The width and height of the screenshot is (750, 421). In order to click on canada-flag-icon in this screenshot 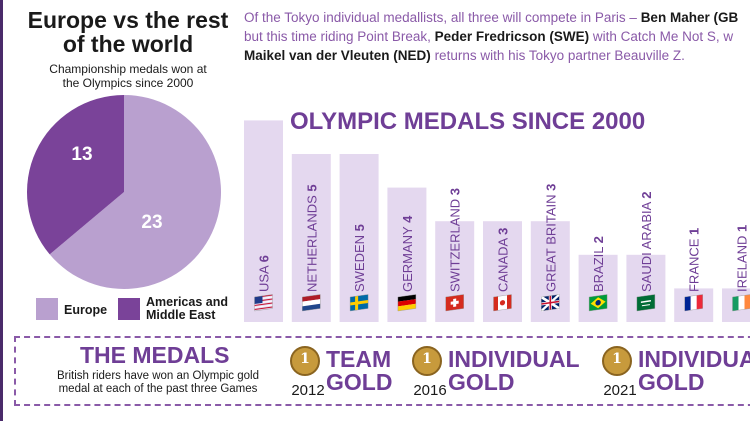, I will do `click(502, 303)`.